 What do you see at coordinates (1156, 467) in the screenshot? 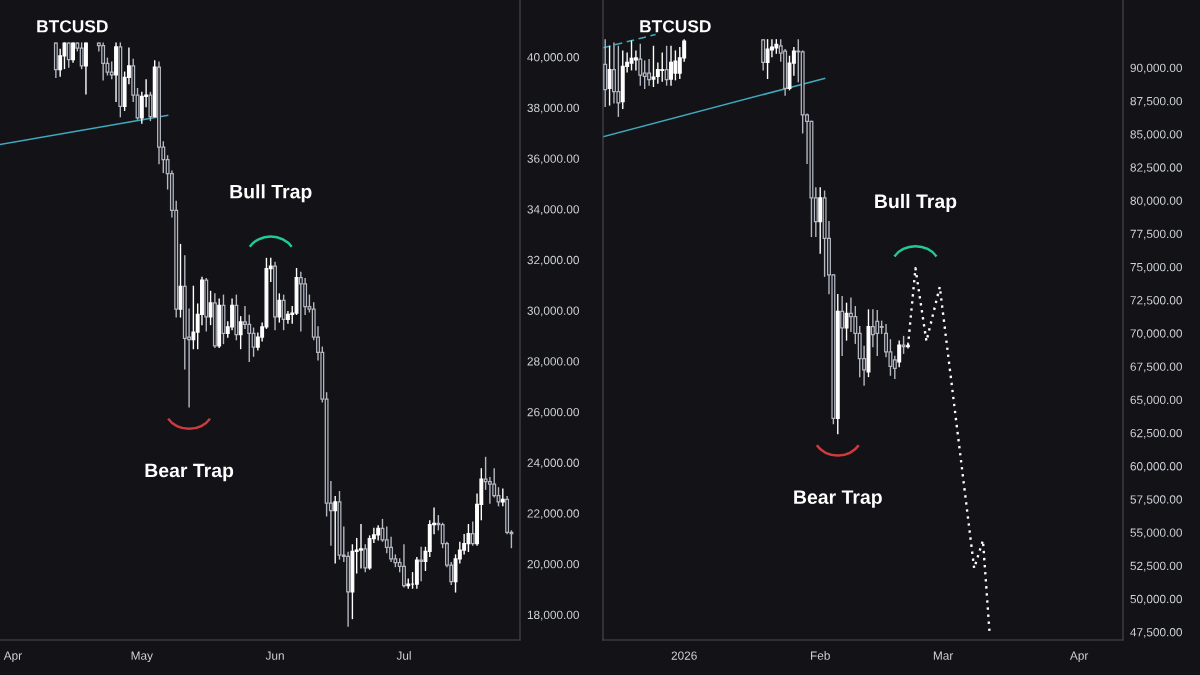
I see `y-tick-label: 60,000.00` at bounding box center [1156, 467].